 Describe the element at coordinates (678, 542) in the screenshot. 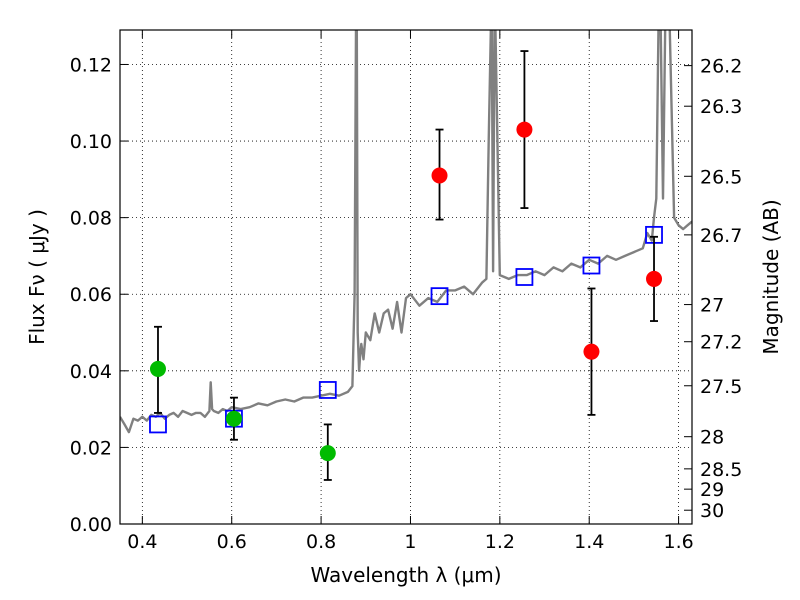

I see `x-tick-label: 1.6` at that location.